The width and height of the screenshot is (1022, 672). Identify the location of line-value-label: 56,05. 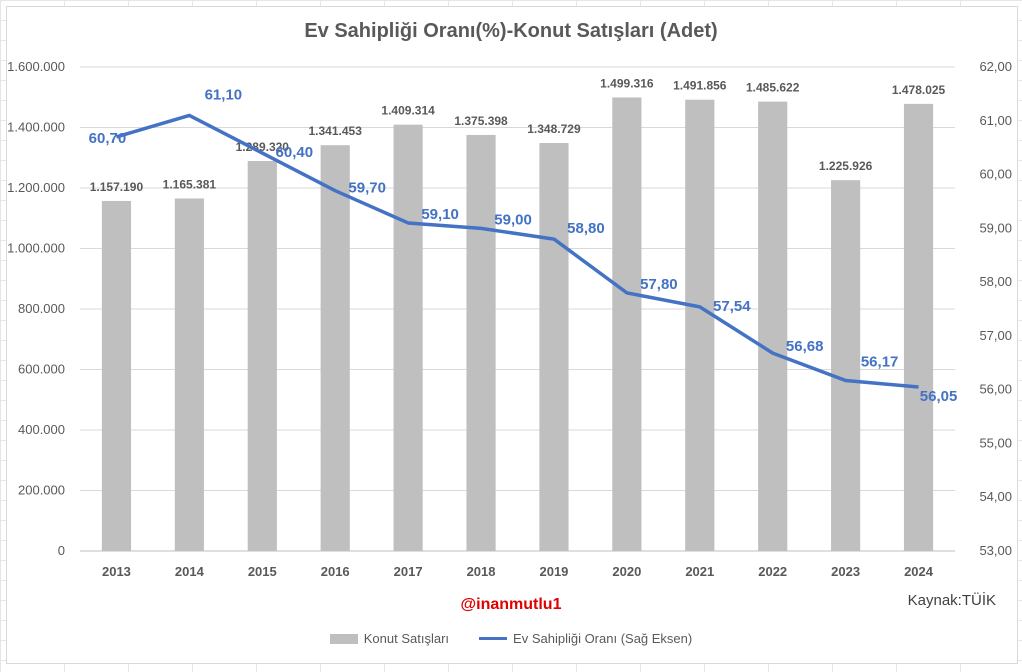
(939, 396).